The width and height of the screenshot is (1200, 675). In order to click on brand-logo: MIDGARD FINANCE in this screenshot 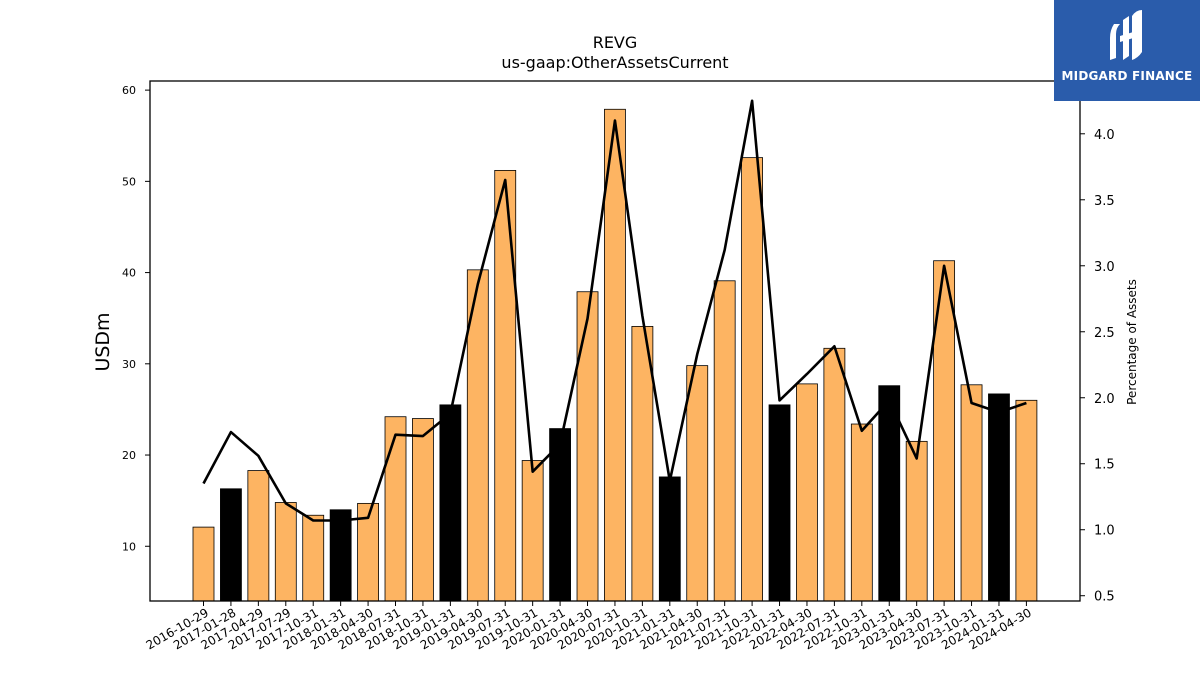, I will do `click(1127, 50)`.